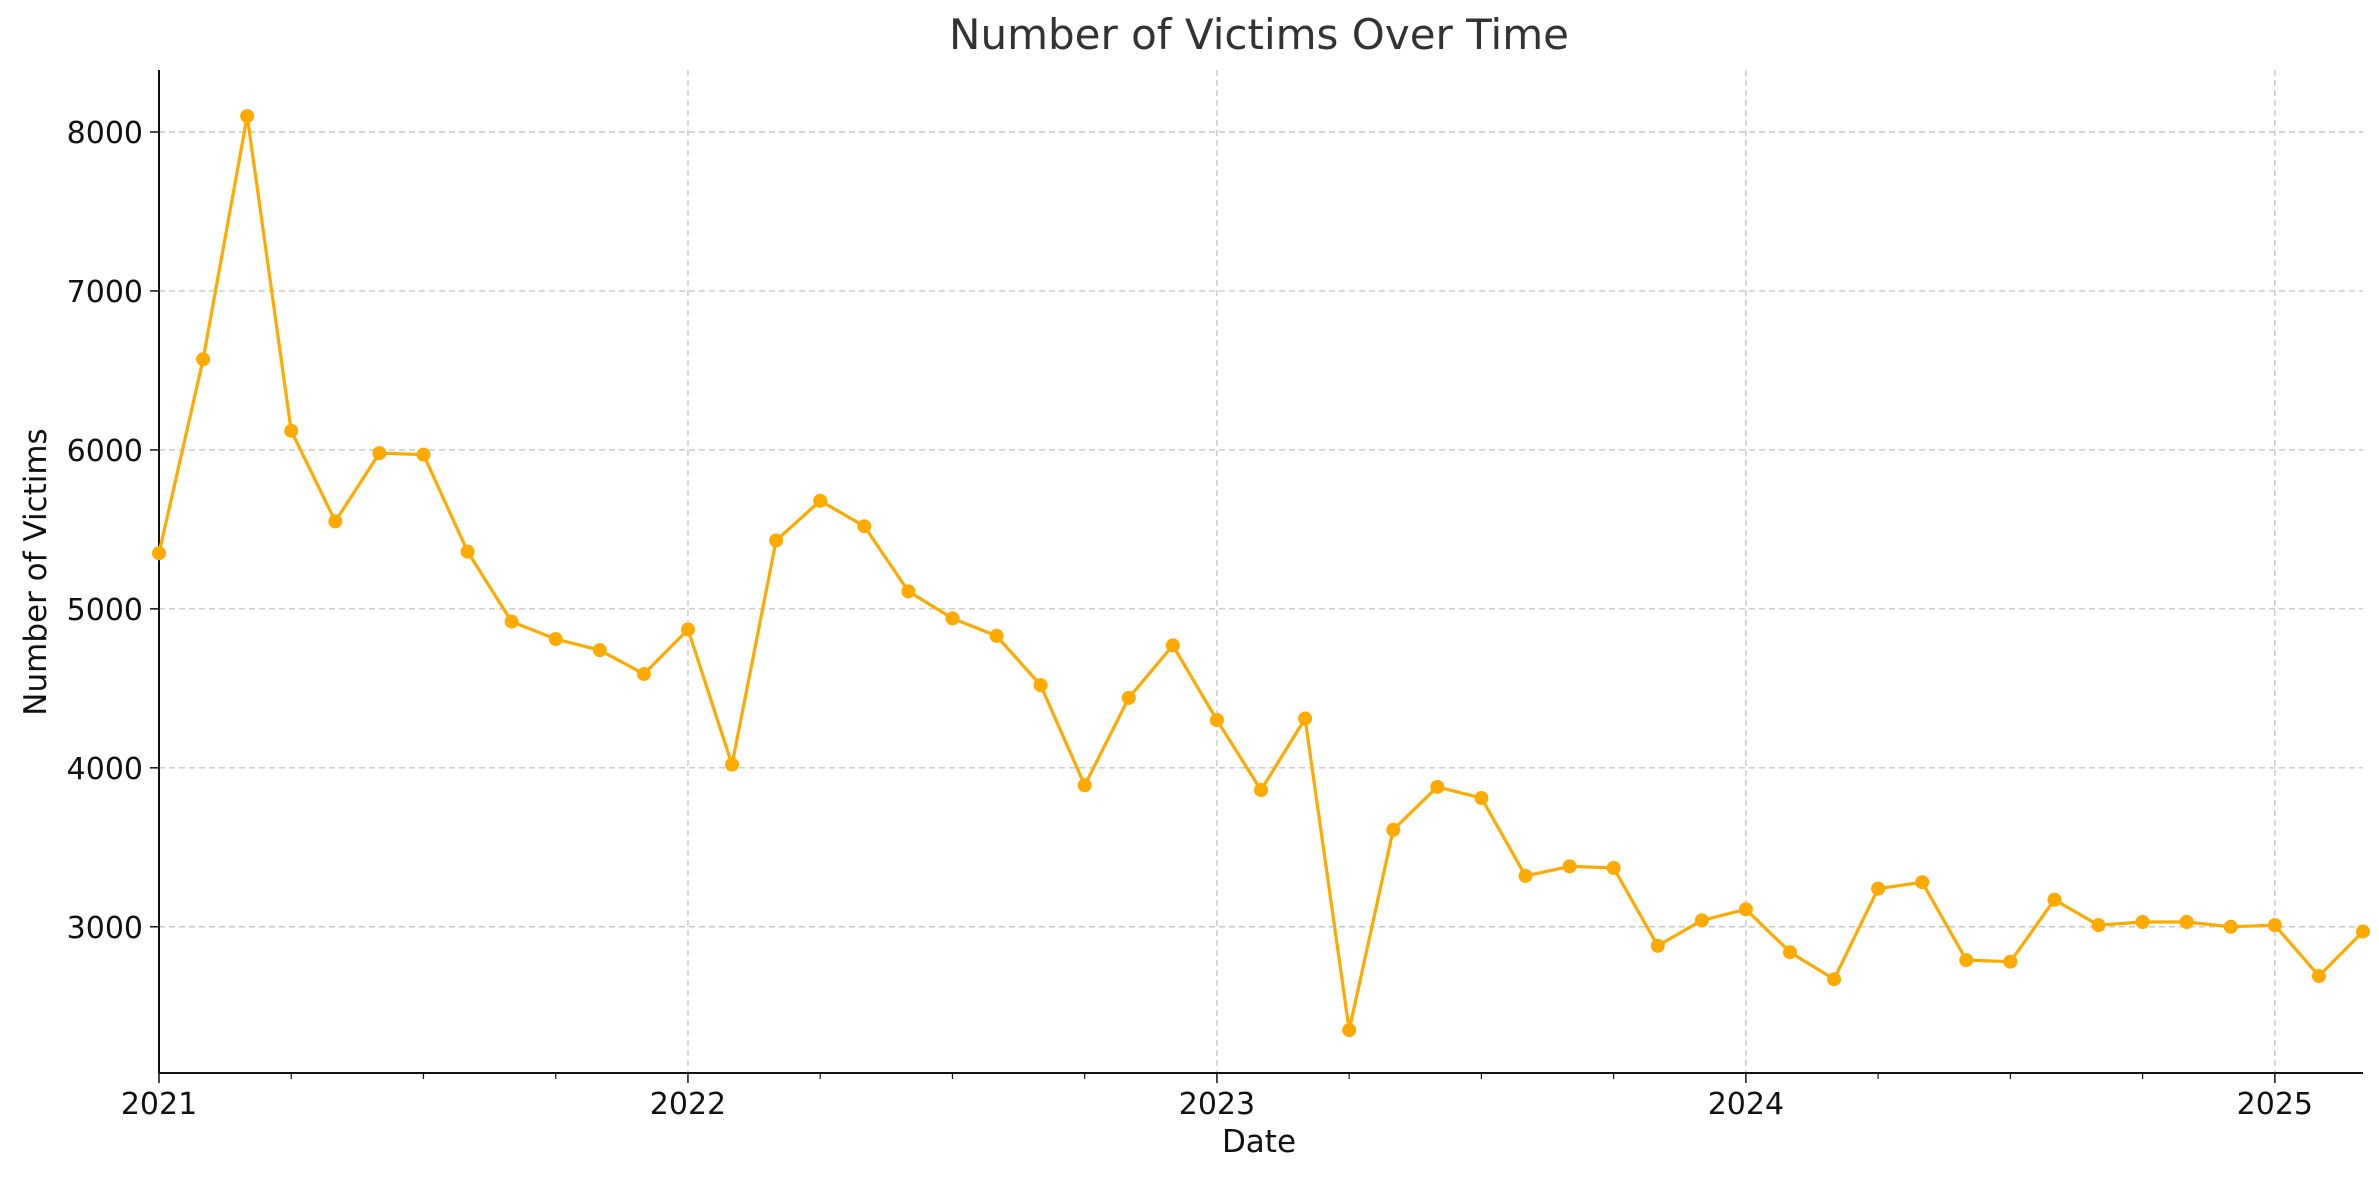  Describe the element at coordinates (2275, 1104) in the screenshot. I see `x-tick-label: 2025` at that location.